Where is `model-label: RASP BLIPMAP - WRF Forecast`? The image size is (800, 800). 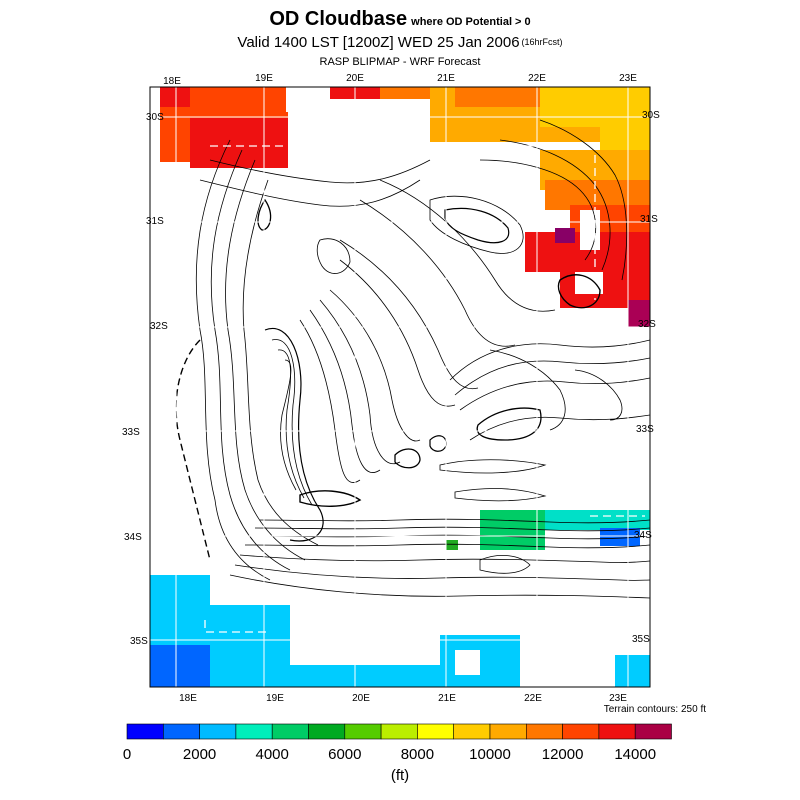 model-label: RASP BLIPMAP - WRF Forecast is located at coordinates (400, 62).